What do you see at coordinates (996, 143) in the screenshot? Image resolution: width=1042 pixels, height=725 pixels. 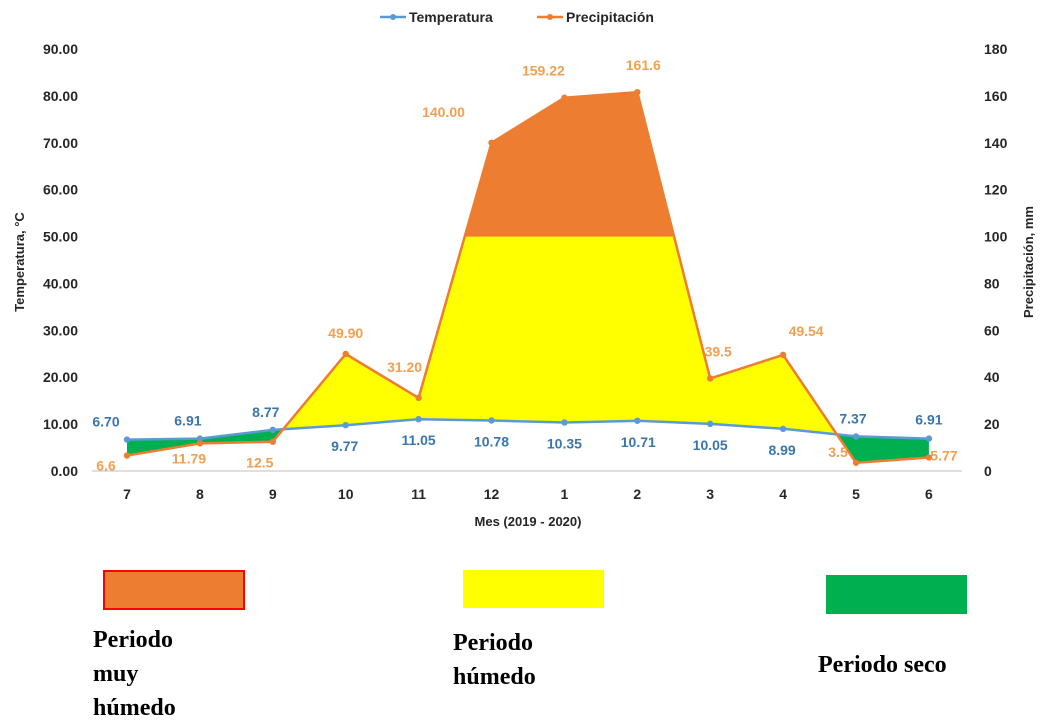 I see `y-right-tick-label: 140` at bounding box center [996, 143].